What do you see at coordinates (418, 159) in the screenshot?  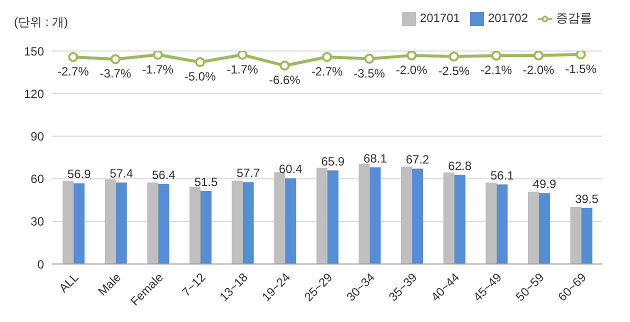 I see `data-label: 67.2` at bounding box center [418, 159].